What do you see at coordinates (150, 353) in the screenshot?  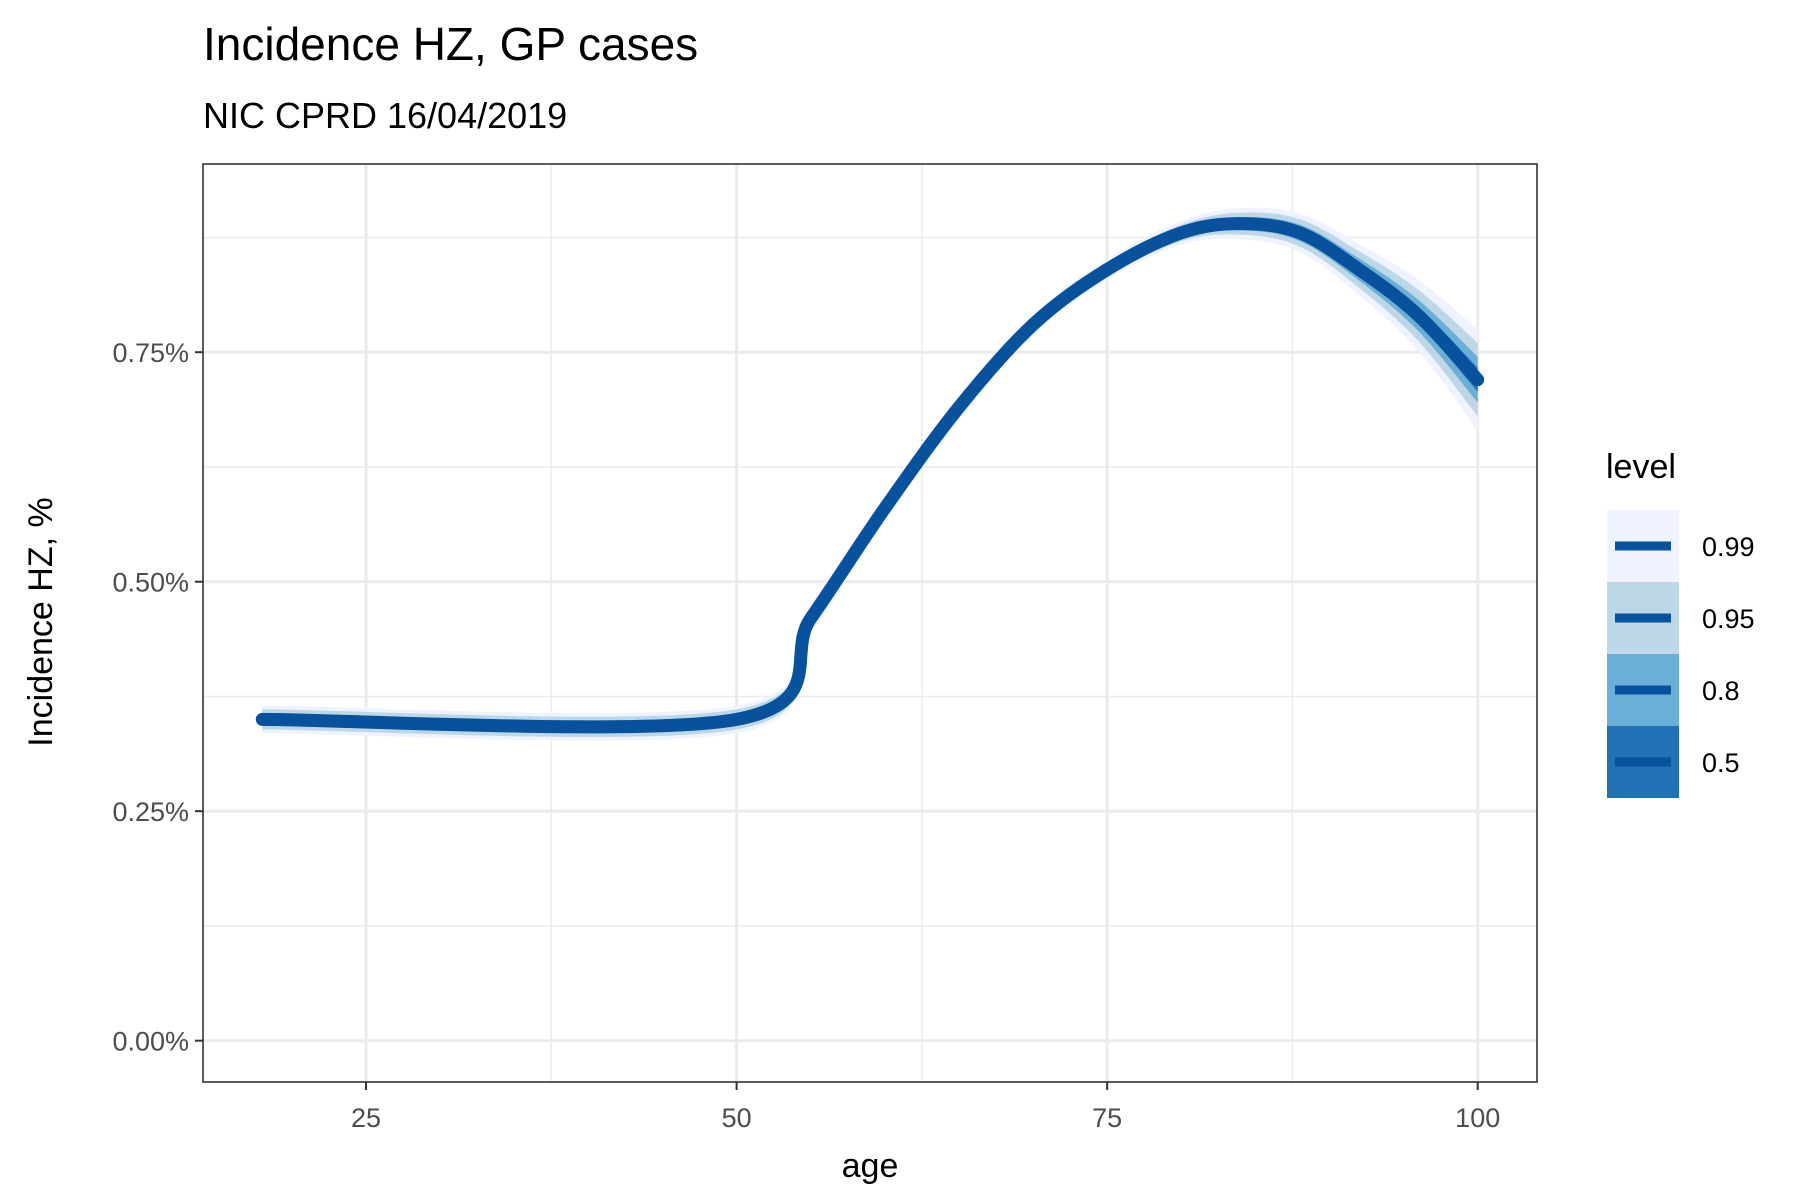 I see `y-tick-label: 0.75%` at bounding box center [150, 353].